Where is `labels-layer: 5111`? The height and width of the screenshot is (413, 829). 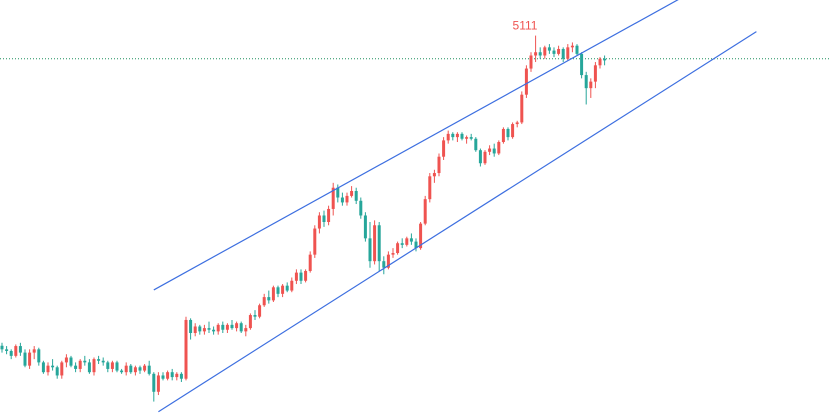
labels-layer: 5111 is located at coordinates (525, 26).